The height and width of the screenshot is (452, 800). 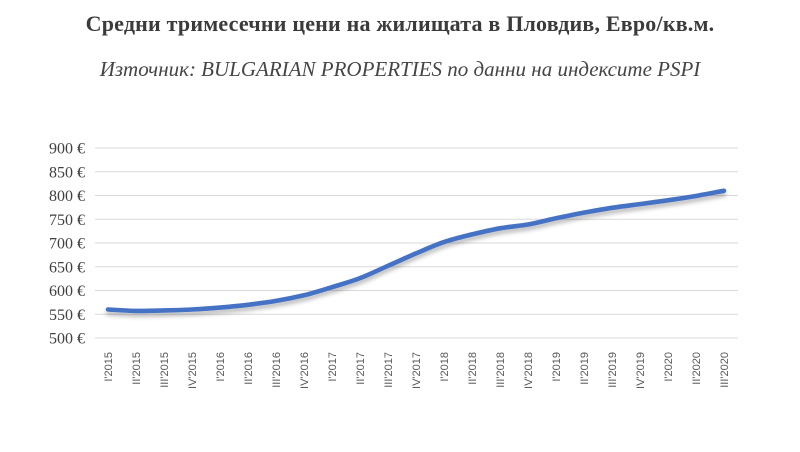 I want to click on y-axis-tick-label: 550 €, so click(x=67, y=315).